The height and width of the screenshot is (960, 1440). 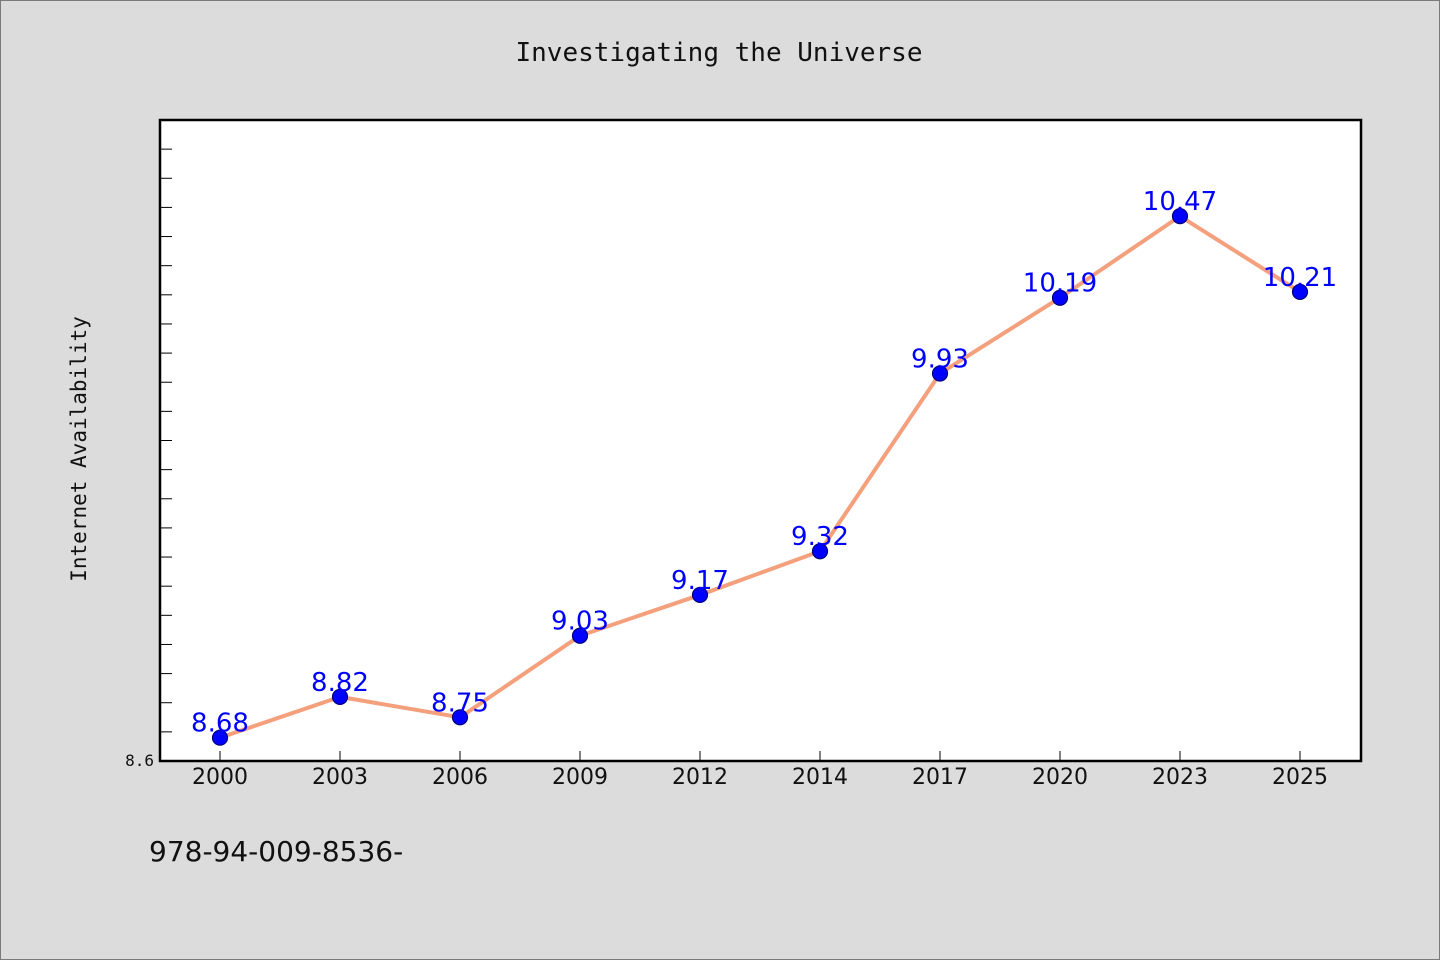 I want to click on y-axis-label: Internet Availability, so click(x=79, y=449).